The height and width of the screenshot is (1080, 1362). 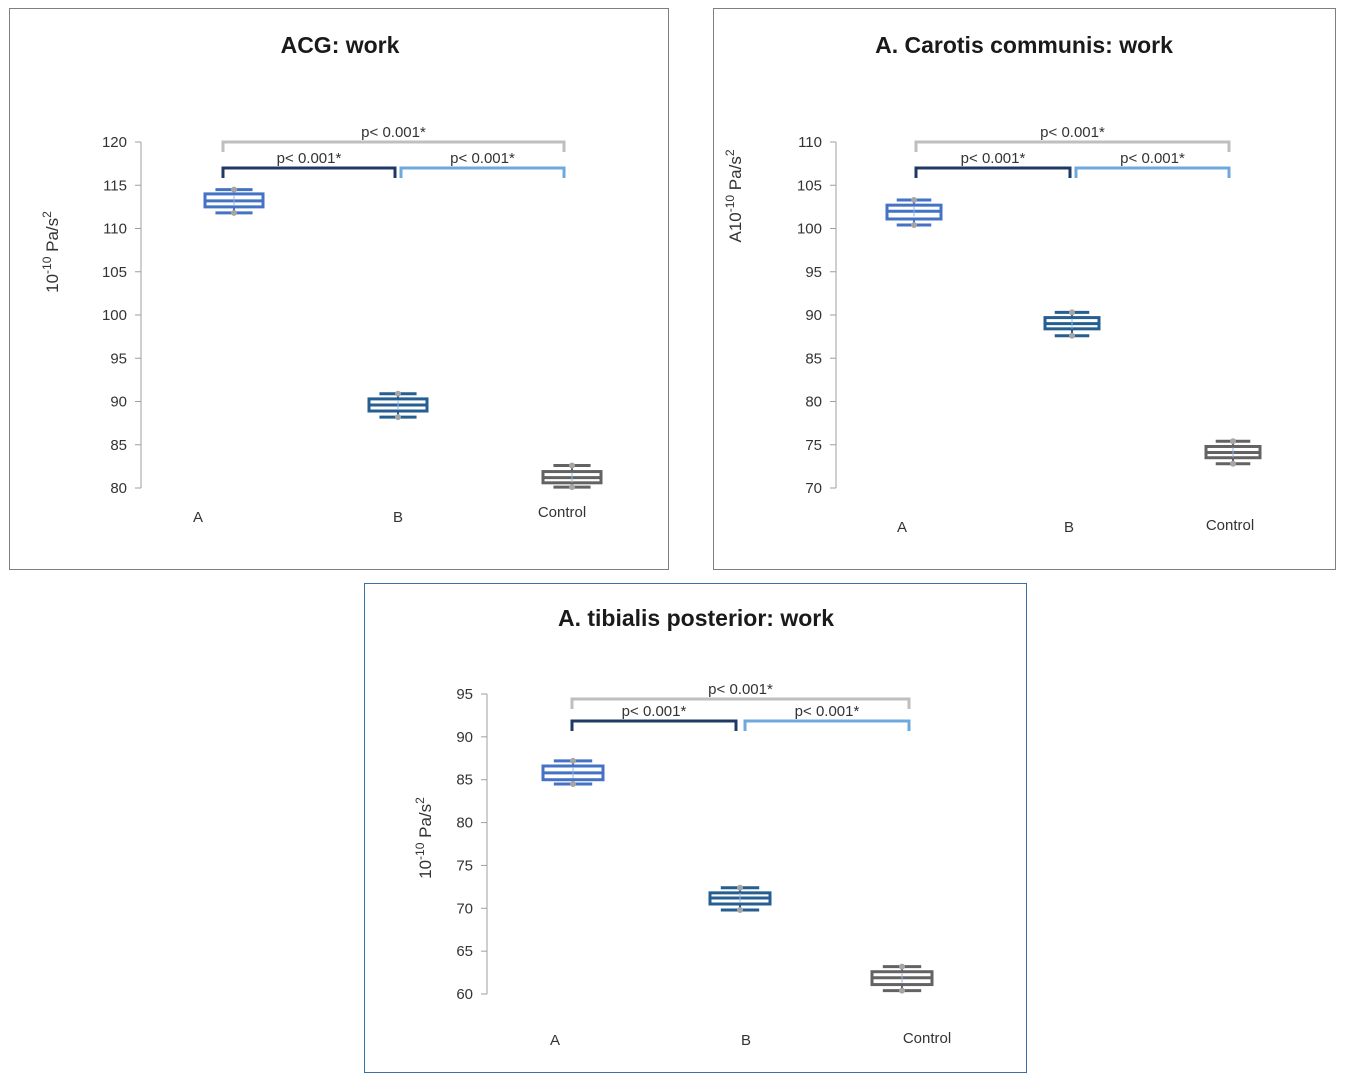 What do you see at coordinates (1024, 45) in the screenshot?
I see `chart-title: A. Carotis communis: work` at bounding box center [1024, 45].